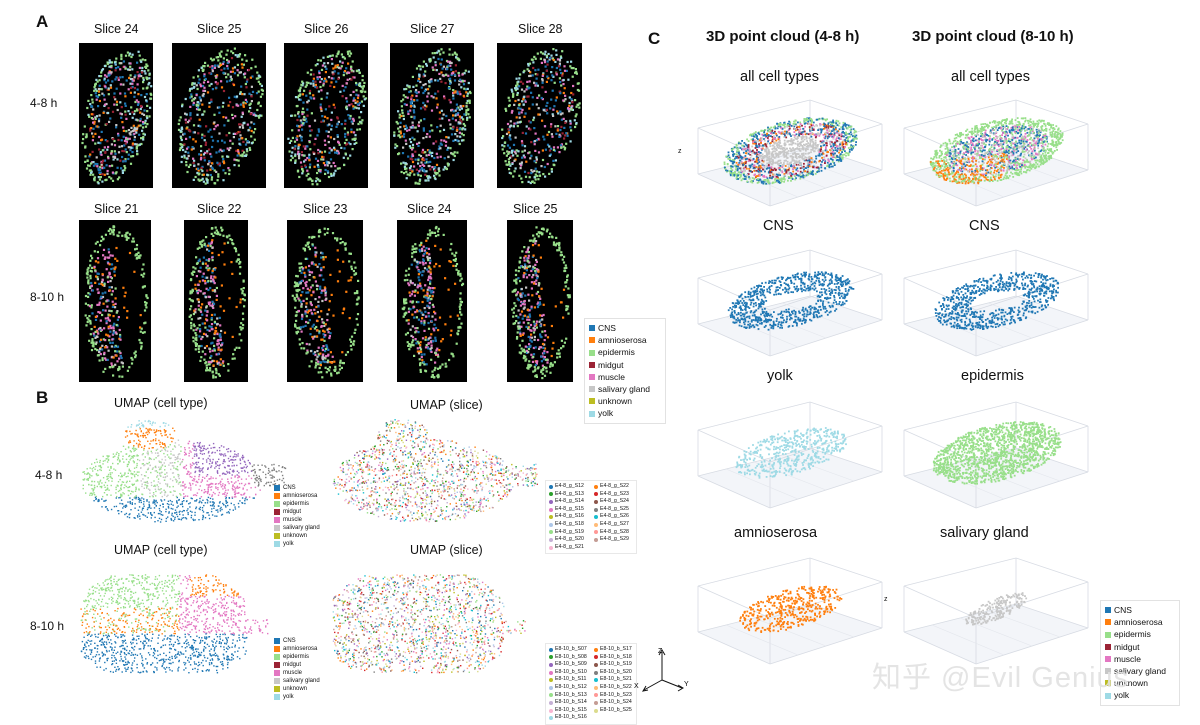  What do you see at coordinates (780, 376) in the screenshot?
I see `cloud-title: yolk` at bounding box center [780, 376].